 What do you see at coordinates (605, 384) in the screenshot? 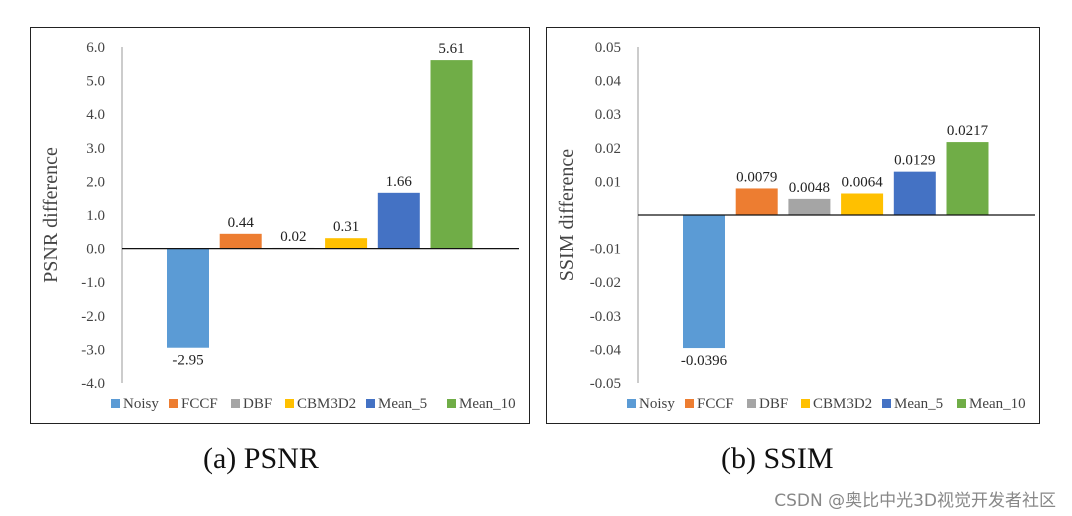
I see `ssim-y-tick-label: -0.05` at bounding box center [605, 384].